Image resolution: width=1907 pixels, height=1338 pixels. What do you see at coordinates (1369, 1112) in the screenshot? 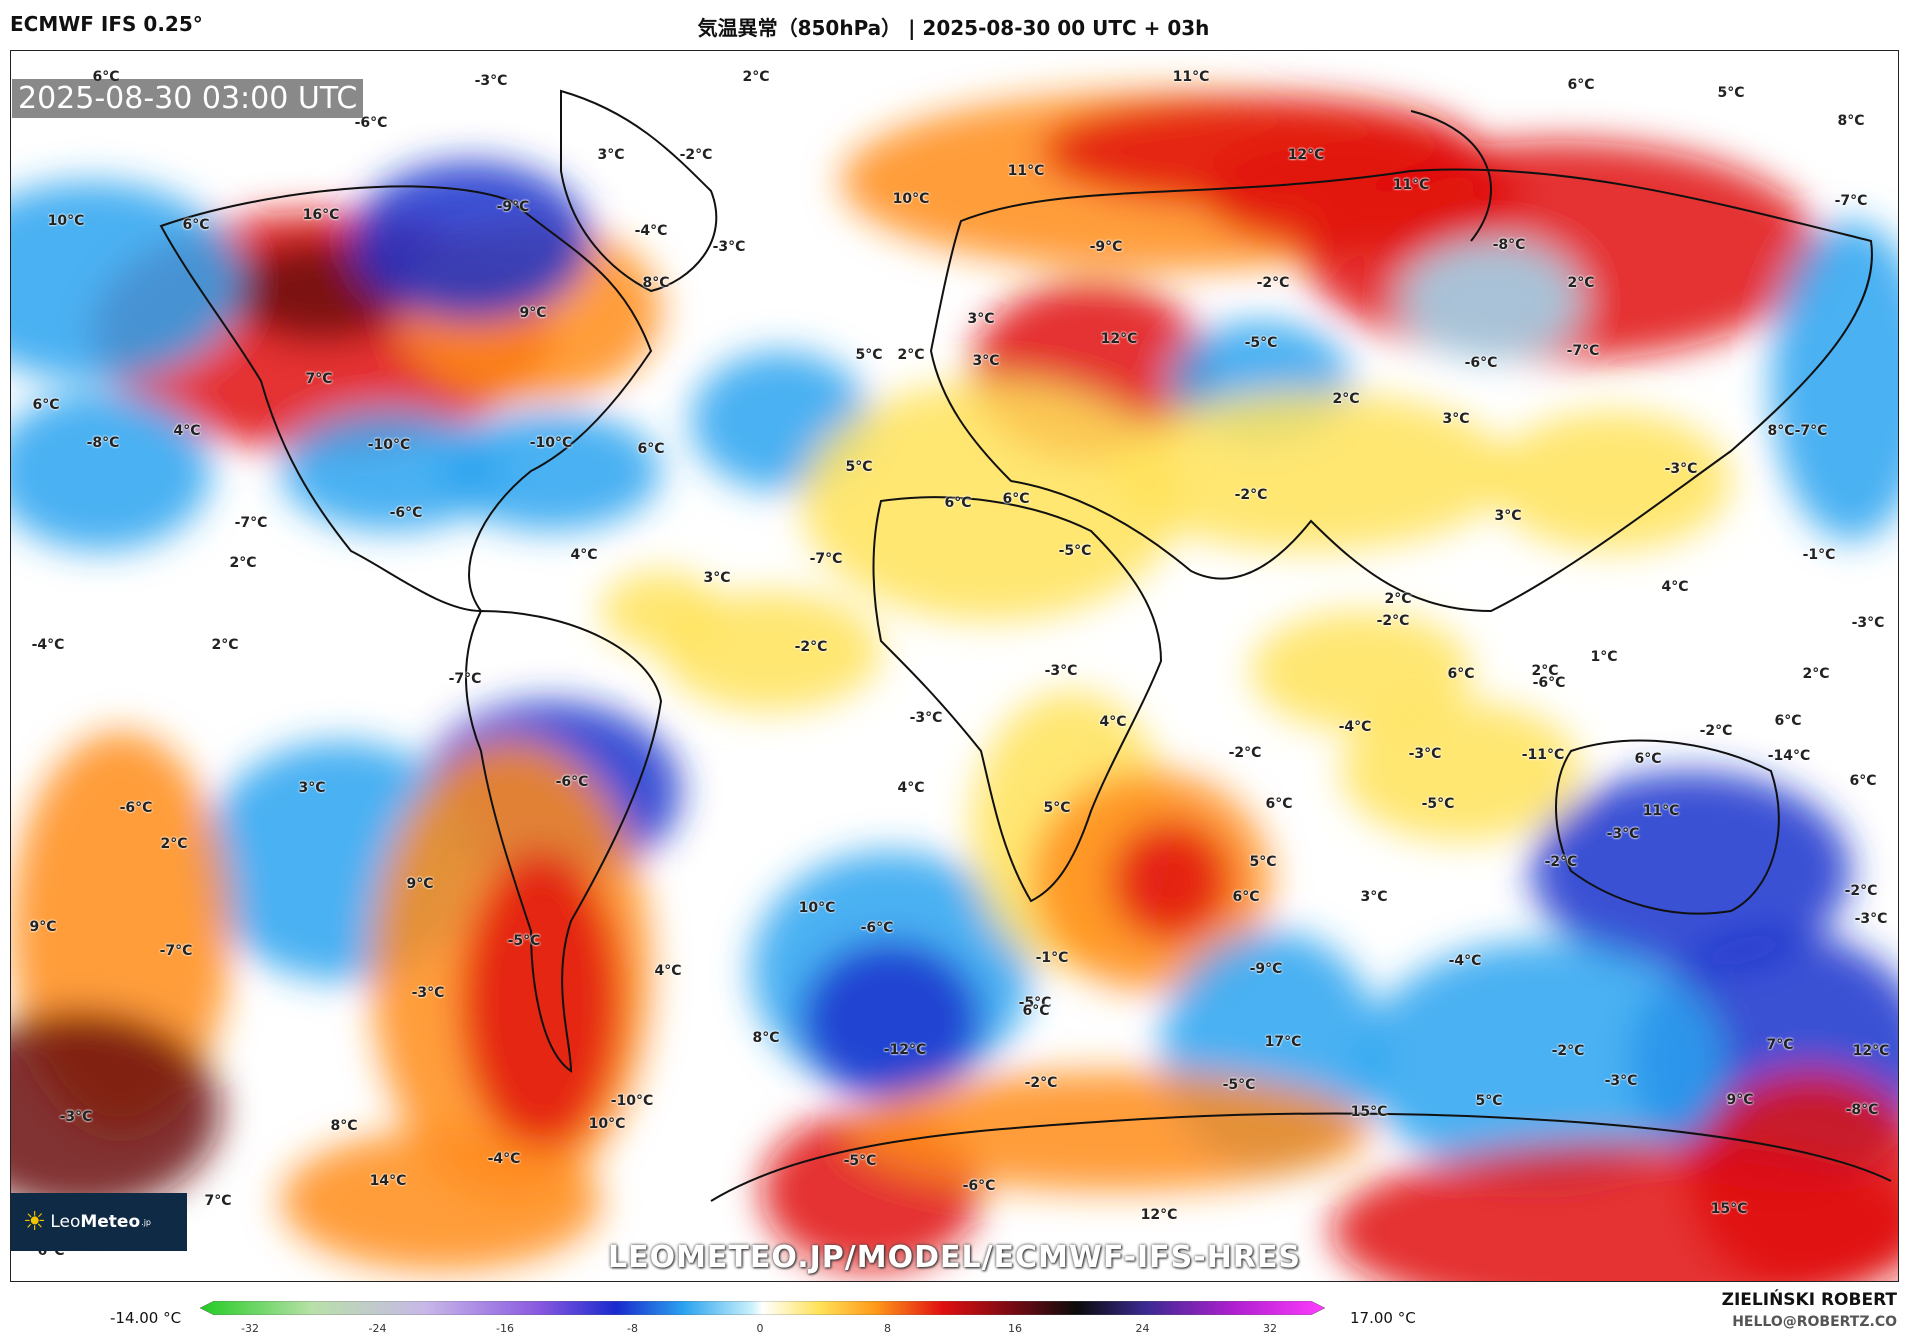
I see `temperature-label: 15°C` at bounding box center [1369, 1112].